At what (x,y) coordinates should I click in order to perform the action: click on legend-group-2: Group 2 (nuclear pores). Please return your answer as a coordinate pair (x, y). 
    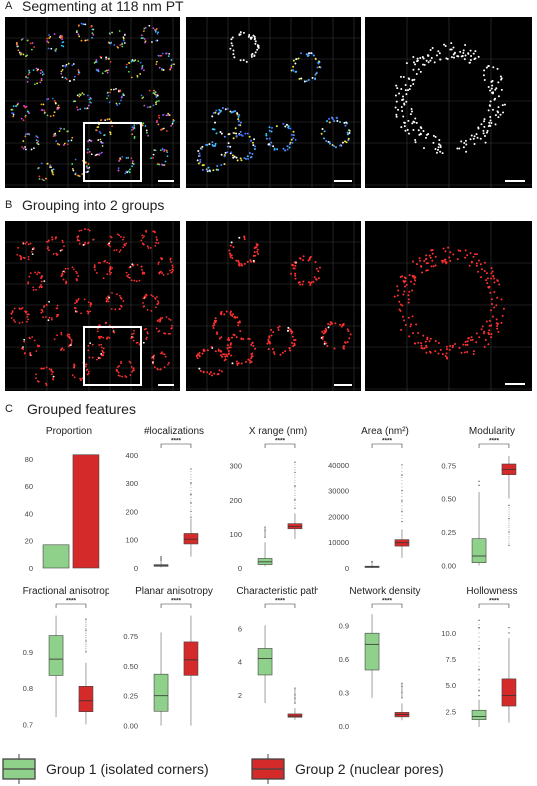
    Looking at the image, I should click on (346, 769).